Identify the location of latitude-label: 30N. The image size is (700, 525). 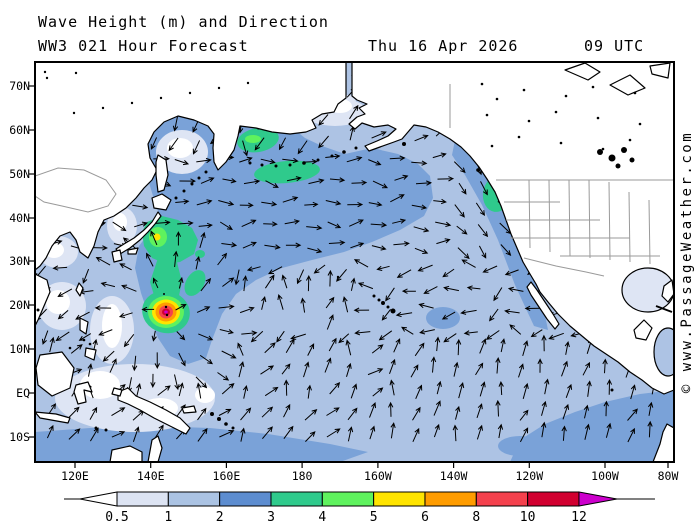
(19, 261).